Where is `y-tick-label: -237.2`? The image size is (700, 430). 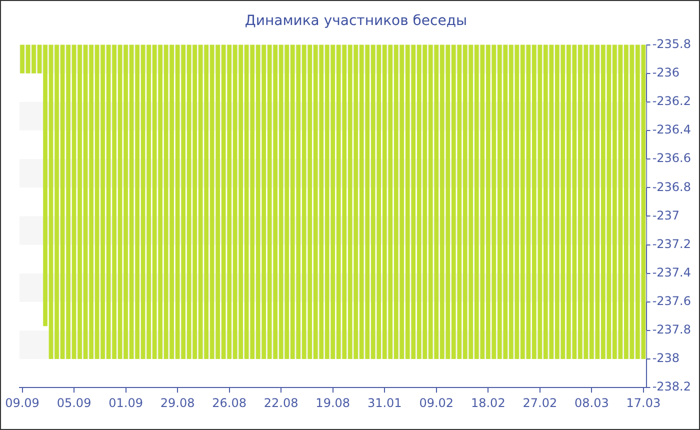 y-tick-label: -237.2 is located at coordinates (672, 243).